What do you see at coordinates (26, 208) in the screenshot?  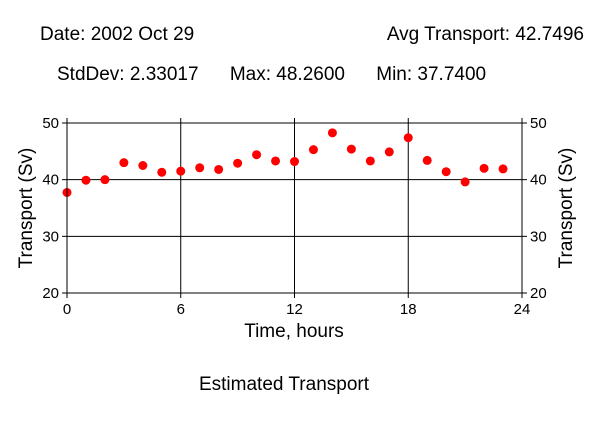 I see `y-axis-label-left: Transport (Sv)` at bounding box center [26, 208].